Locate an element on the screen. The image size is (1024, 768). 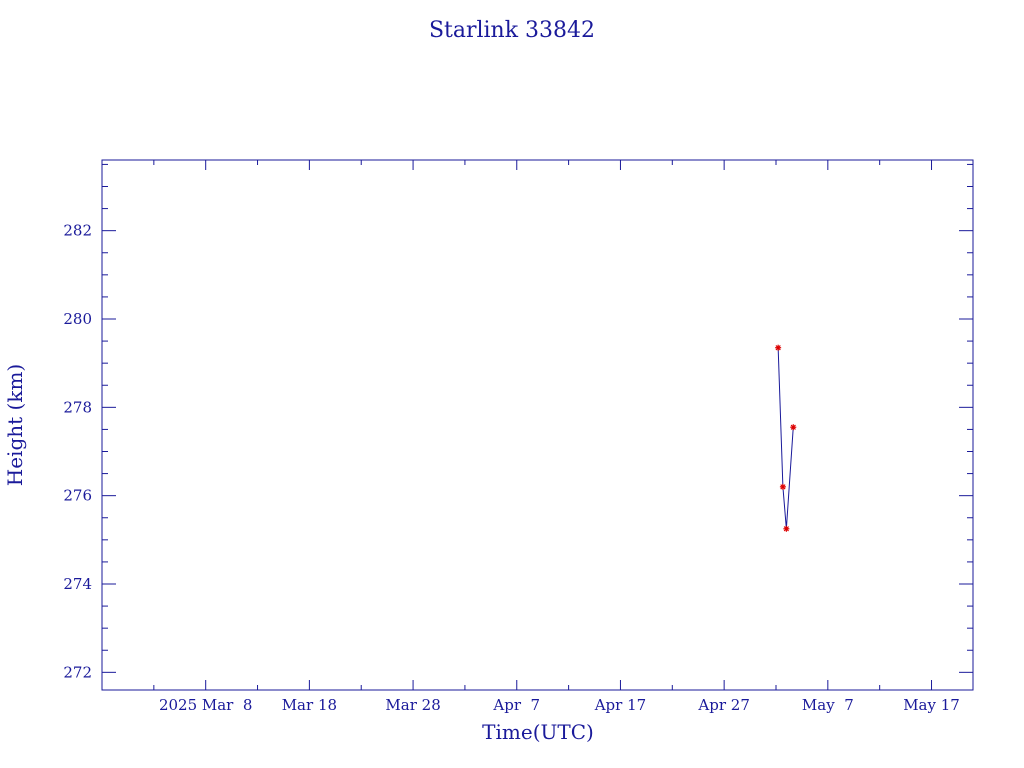
x-tick-label: Apr 7 is located at coordinates (516, 705).